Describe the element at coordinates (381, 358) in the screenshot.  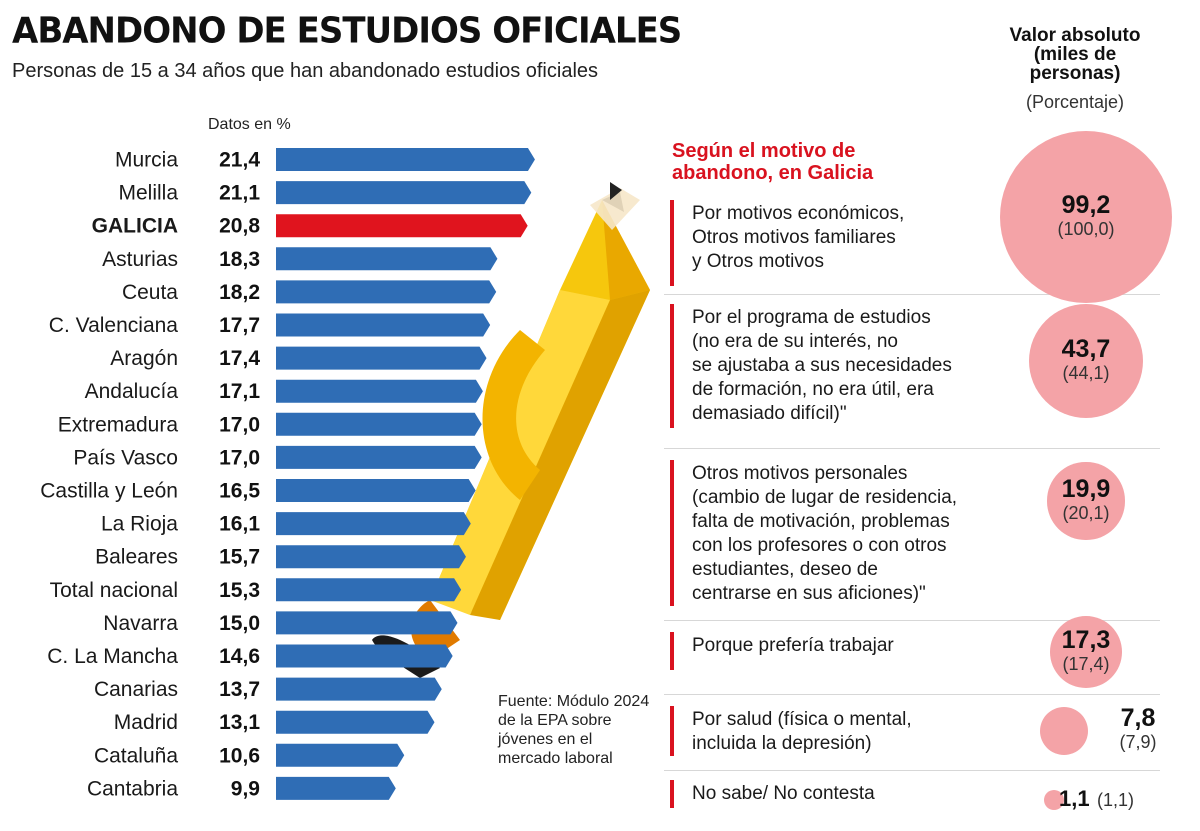
I see `bar-arag-n` at that location.